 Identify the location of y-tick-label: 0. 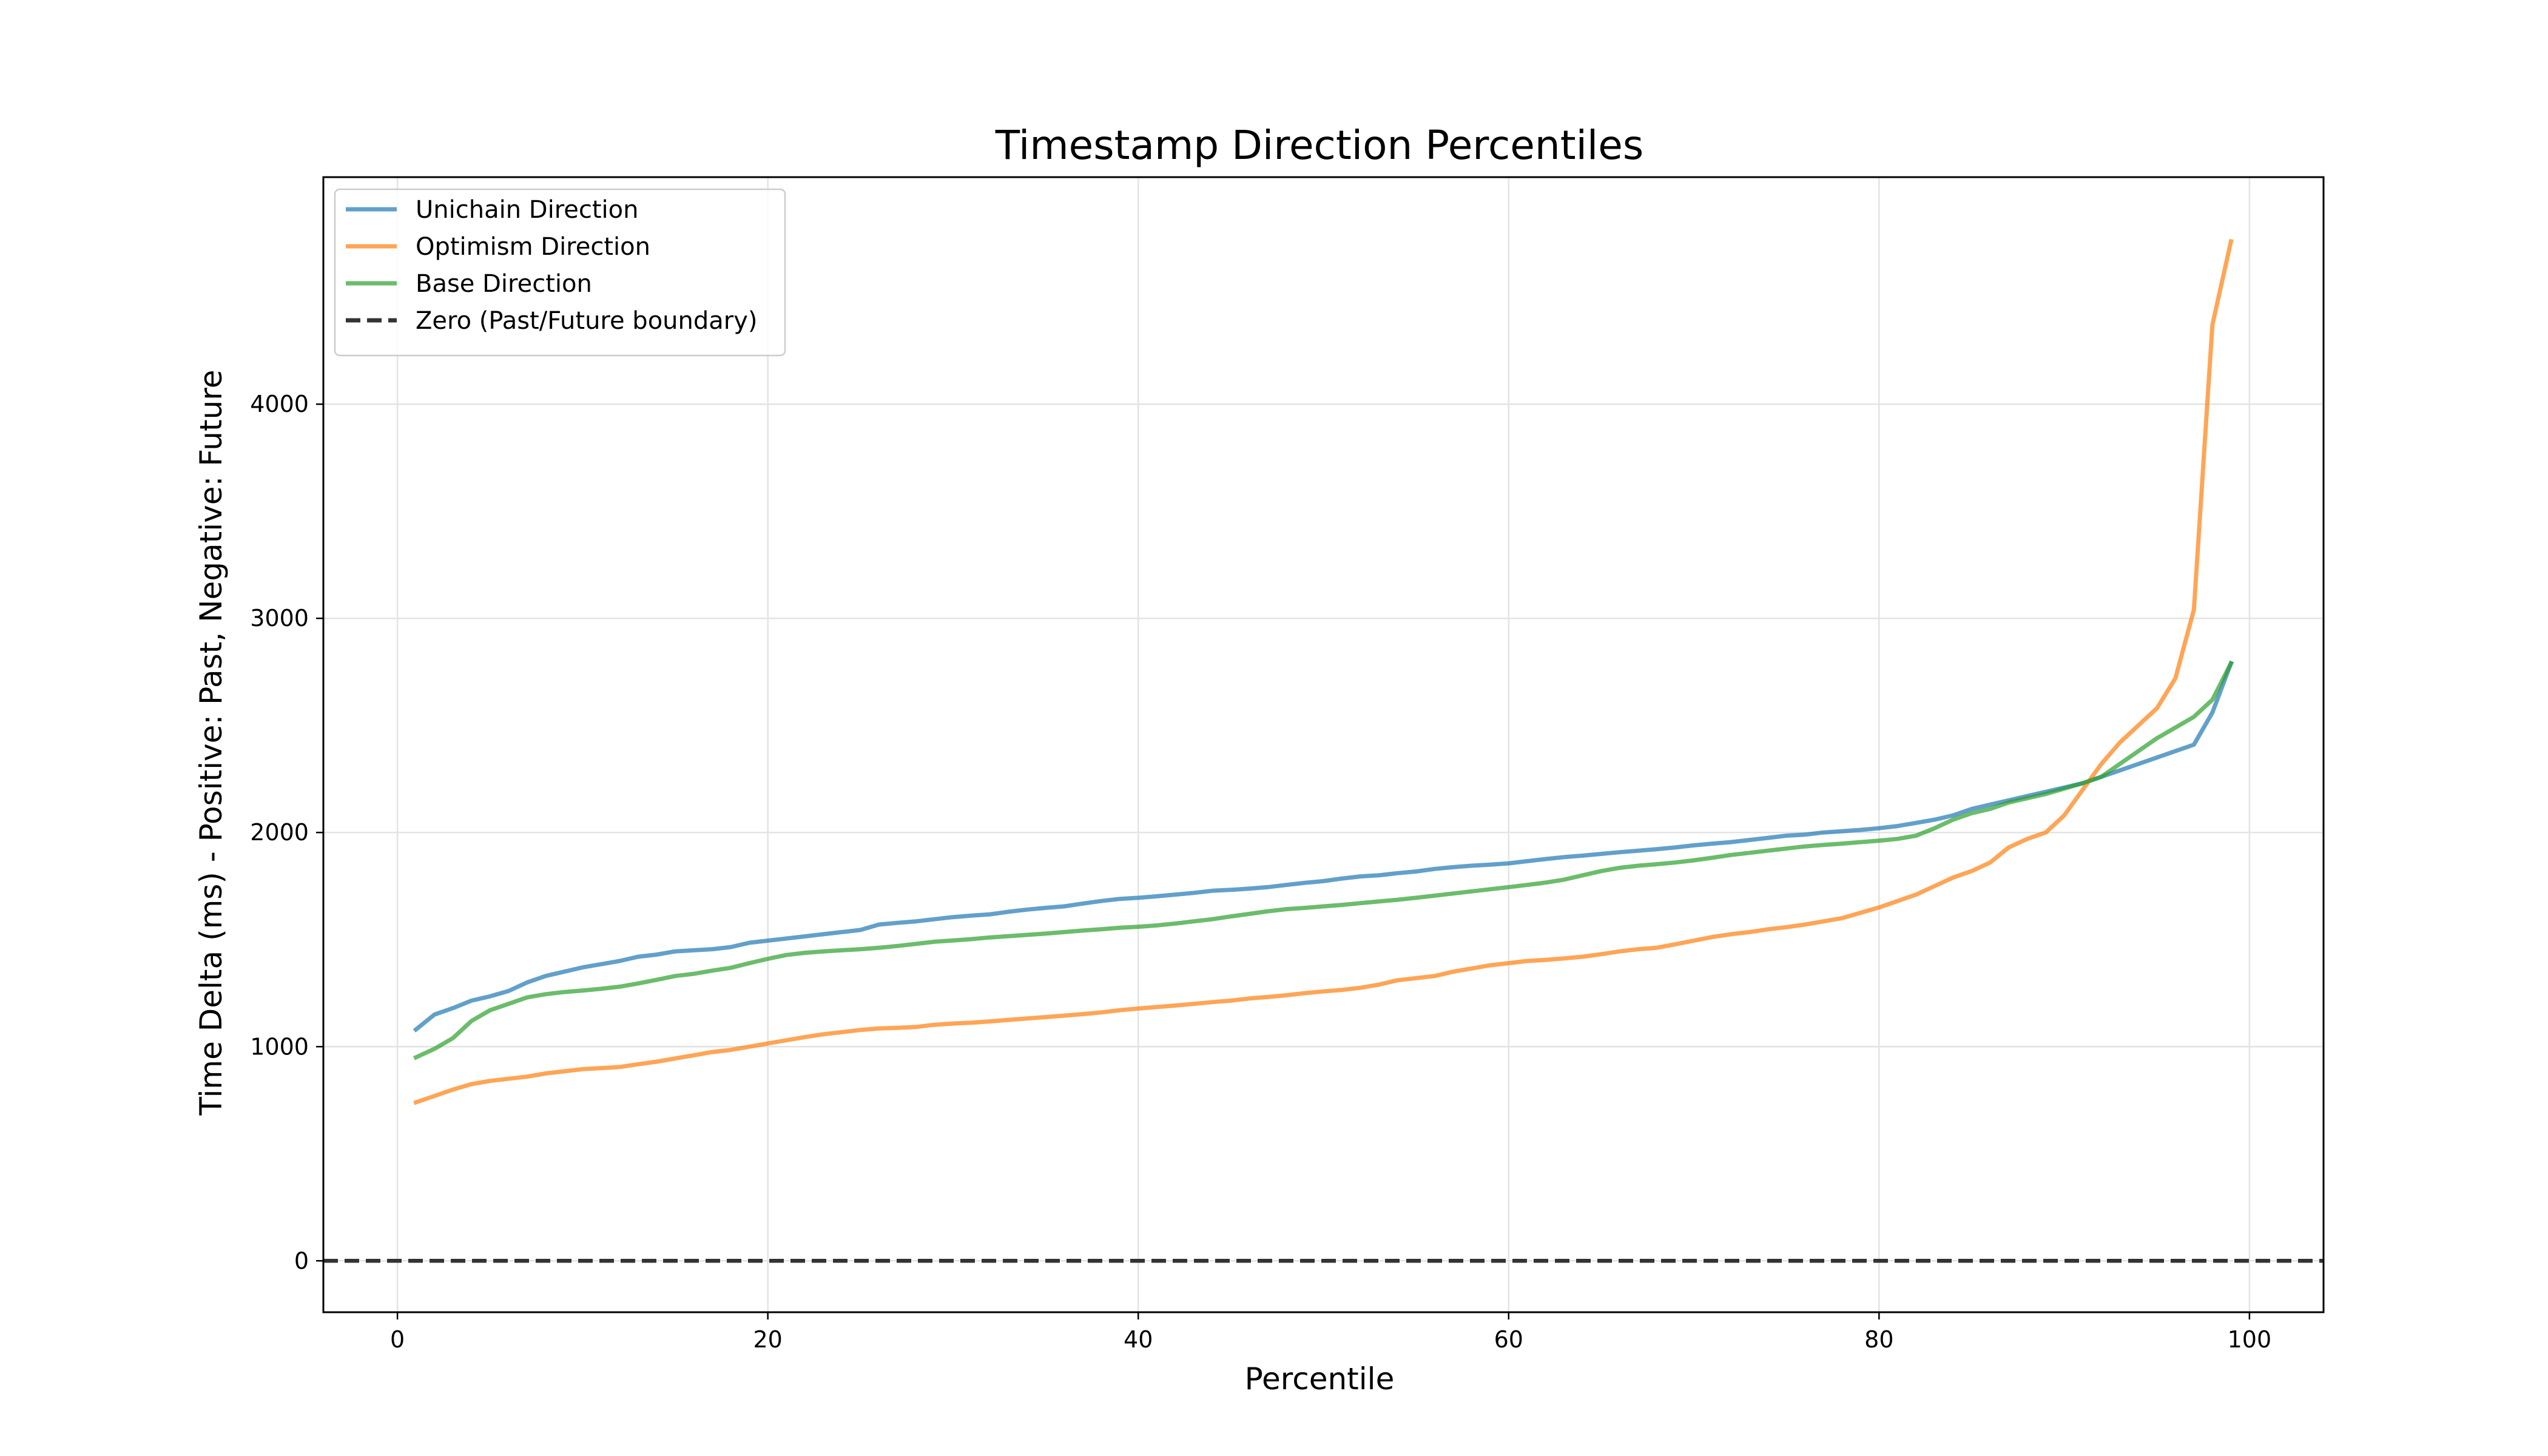
(301, 1260).